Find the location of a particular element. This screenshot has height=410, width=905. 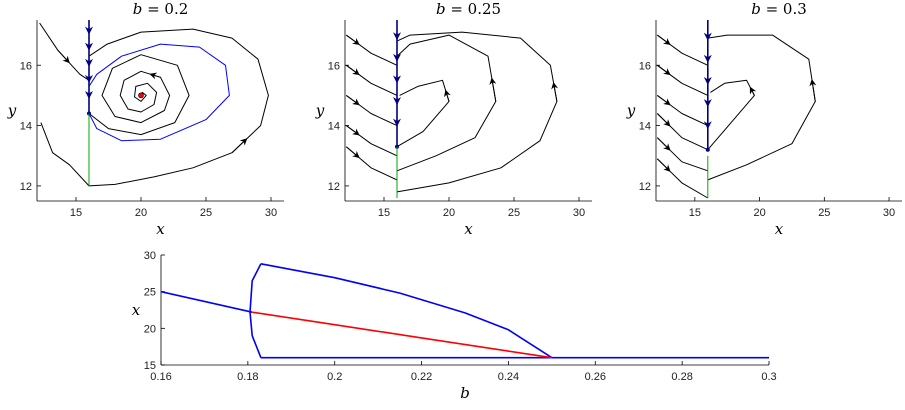

y-tick-label: 15 is located at coordinates (150, 366).